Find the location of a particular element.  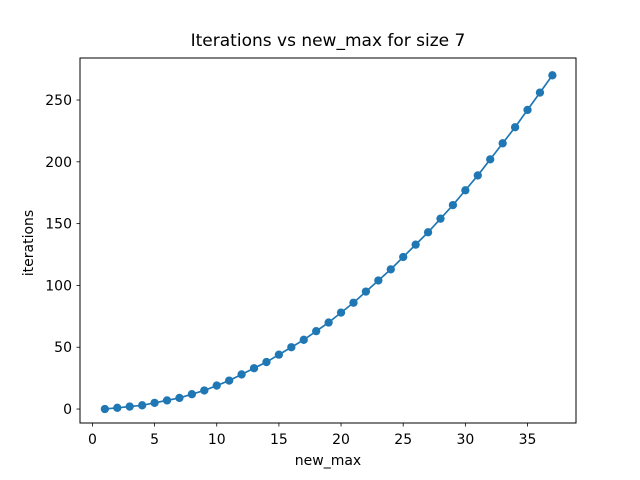

y-axis-tick-label: 250 is located at coordinates (58, 101).